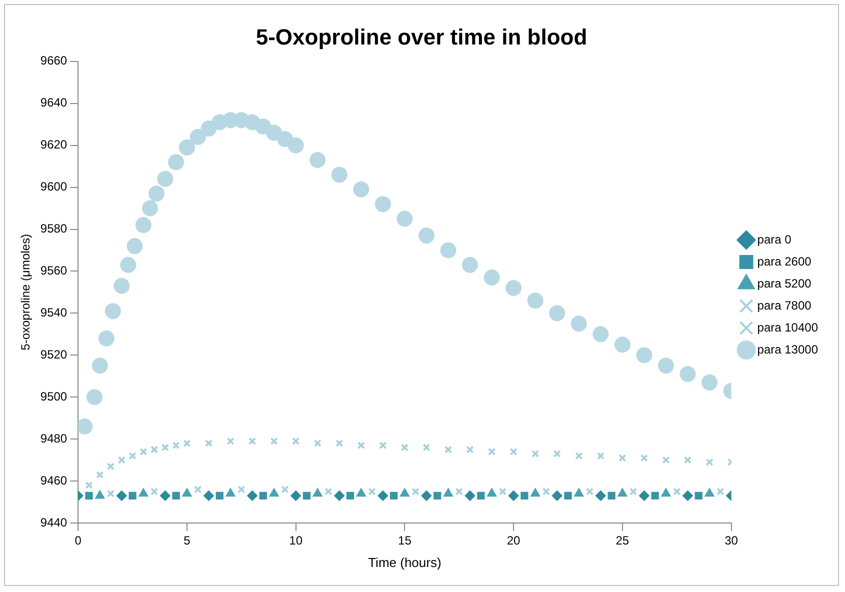  I want to click on x-tick-label: 30, so click(731, 541).